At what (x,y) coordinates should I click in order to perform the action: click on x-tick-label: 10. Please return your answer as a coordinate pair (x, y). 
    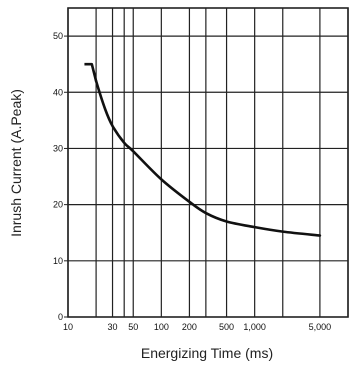
    Looking at the image, I should click on (68, 327).